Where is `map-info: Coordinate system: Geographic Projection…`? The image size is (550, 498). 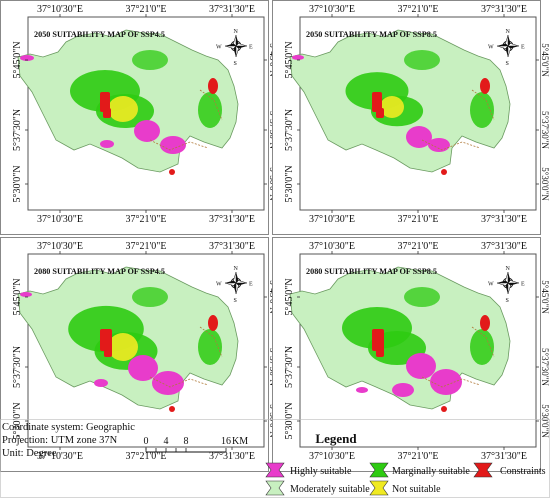 map-info: Coordinate system: Geographic Projection… is located at coordinates (72, 440).